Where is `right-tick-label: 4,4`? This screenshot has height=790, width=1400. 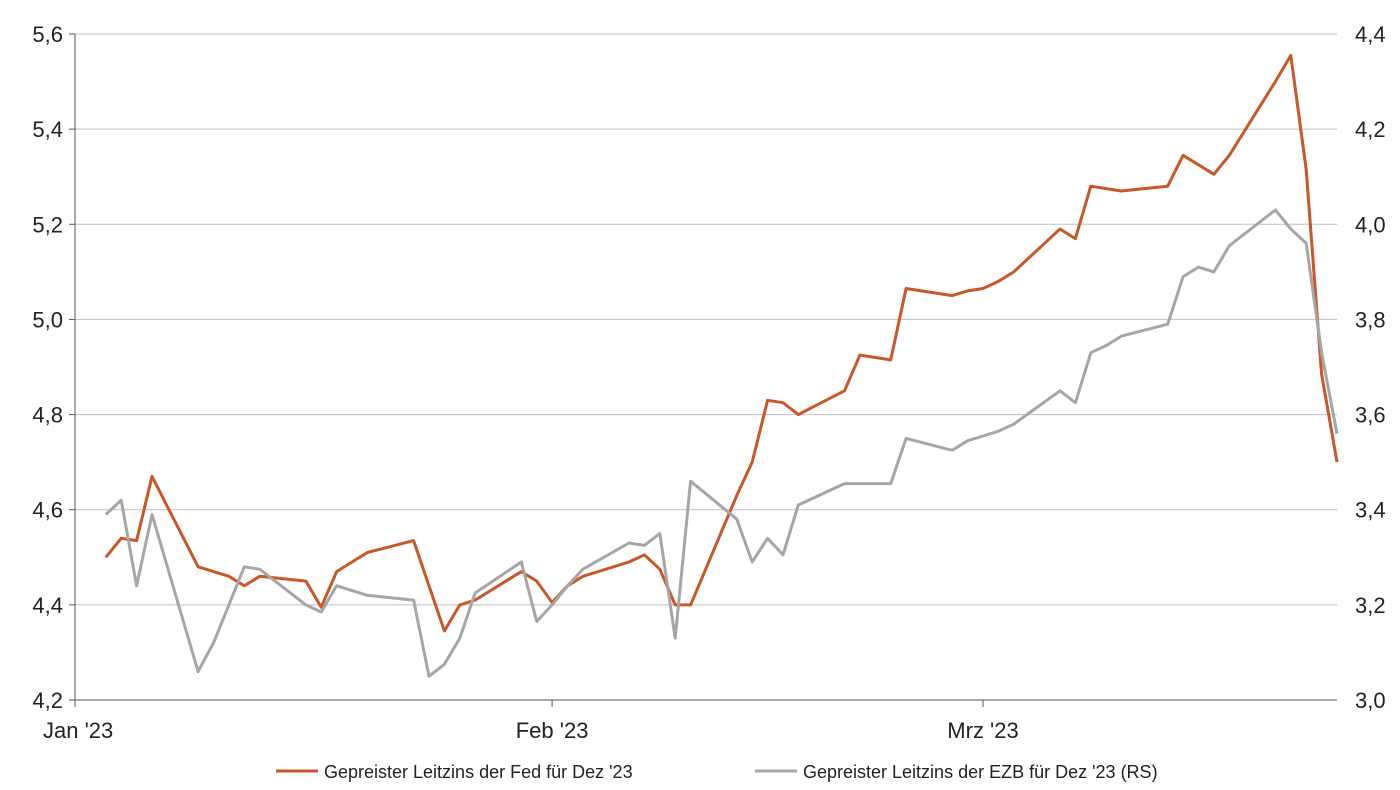 right-tick-label: 4,4 is located at coordinates (1370, 34).